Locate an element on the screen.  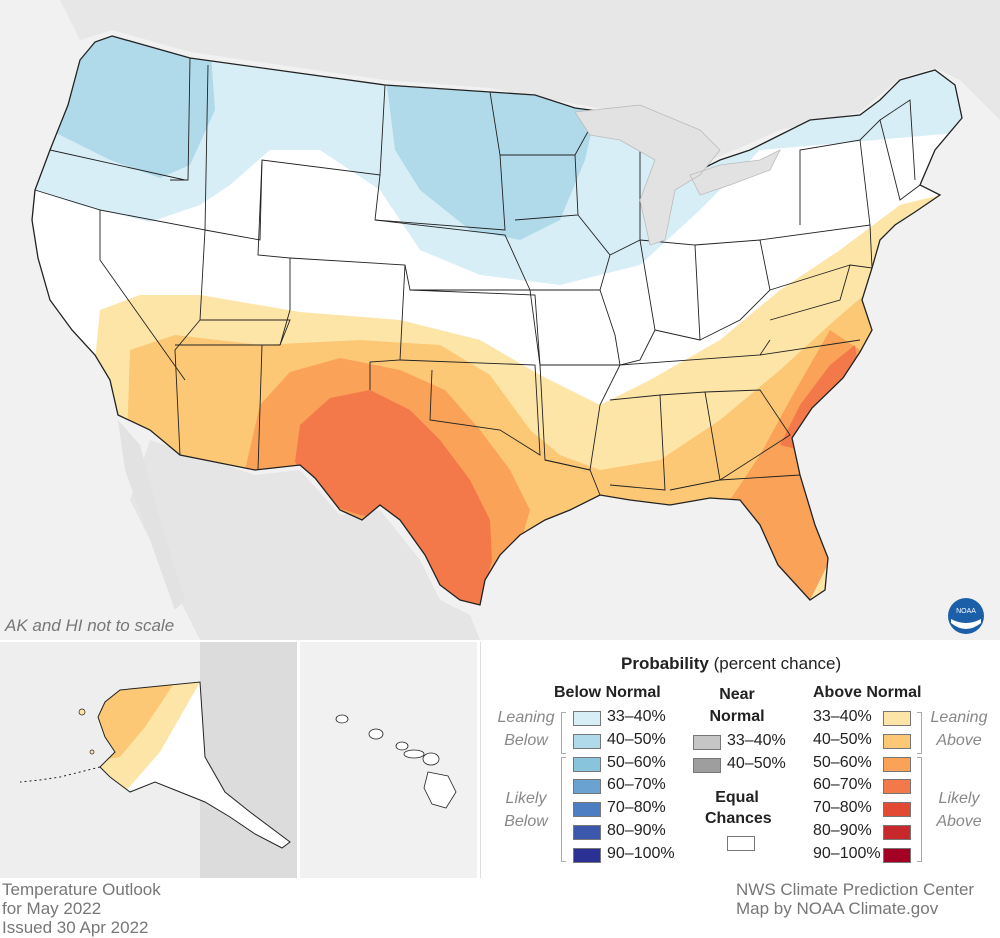
above-label-5: 80–90% is located at coordinates (842, 830).